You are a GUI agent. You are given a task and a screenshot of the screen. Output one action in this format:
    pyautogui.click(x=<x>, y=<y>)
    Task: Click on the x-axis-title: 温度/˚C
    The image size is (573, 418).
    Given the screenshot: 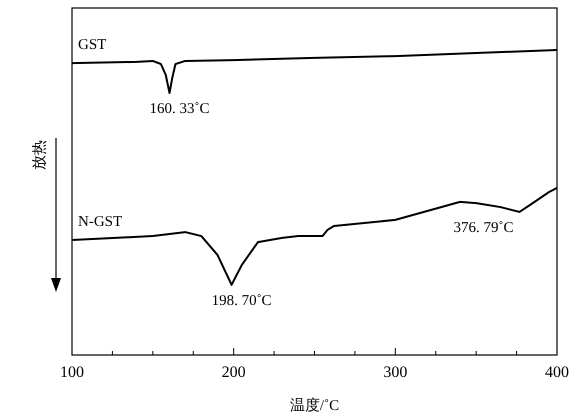 What is the action you would take?
    pyautogui.click(x=315, y=405)
    